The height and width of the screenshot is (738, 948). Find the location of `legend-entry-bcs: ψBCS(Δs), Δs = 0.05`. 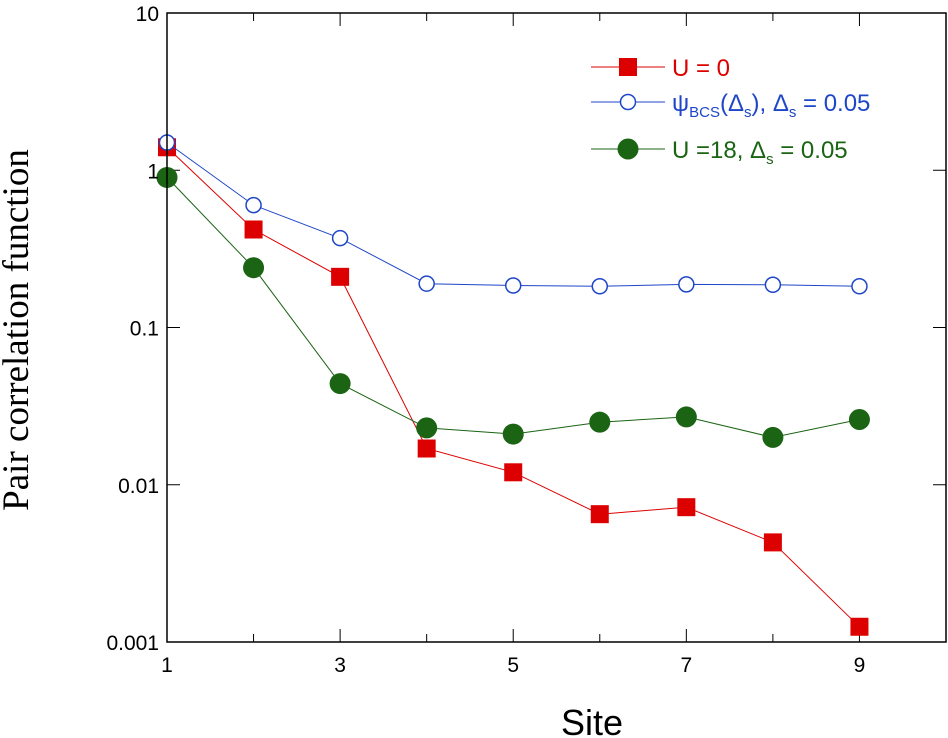

legend-entry-bcs: ψBCS(Δs), Δs = 0.05 is located at coordinates (730, 105).